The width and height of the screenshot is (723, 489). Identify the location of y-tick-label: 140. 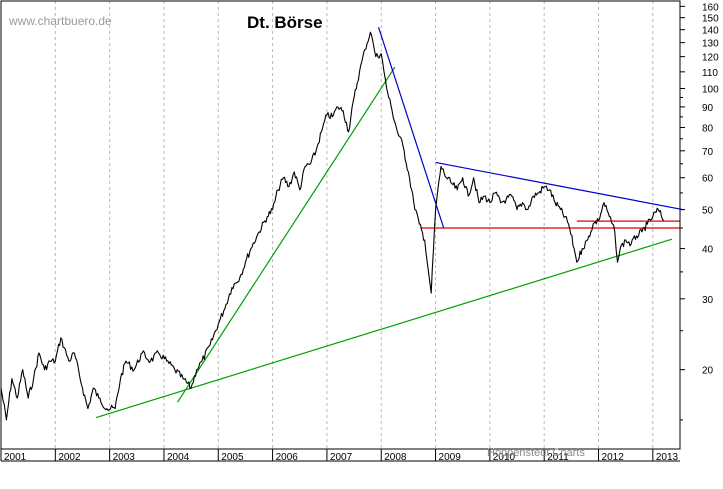
(710, 31).